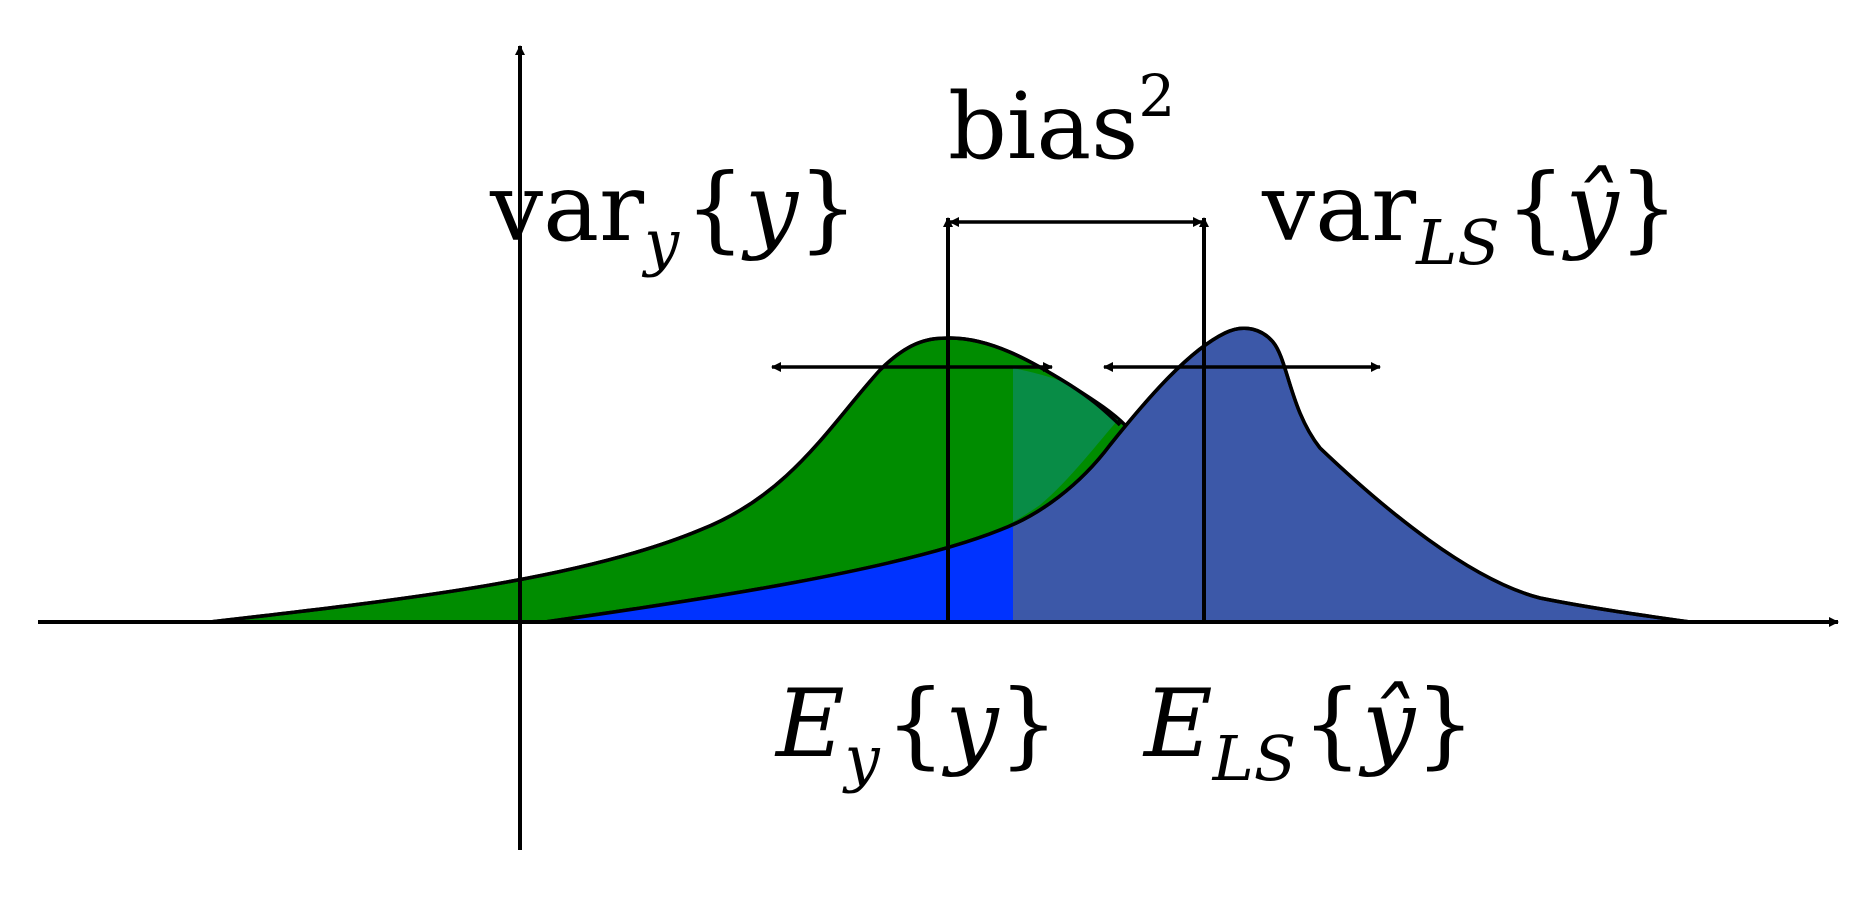 The height and width of the screenshot is (907, 1854). I want to click on variance-ls-label: varLS{ŷ}, so click(1469, 216).